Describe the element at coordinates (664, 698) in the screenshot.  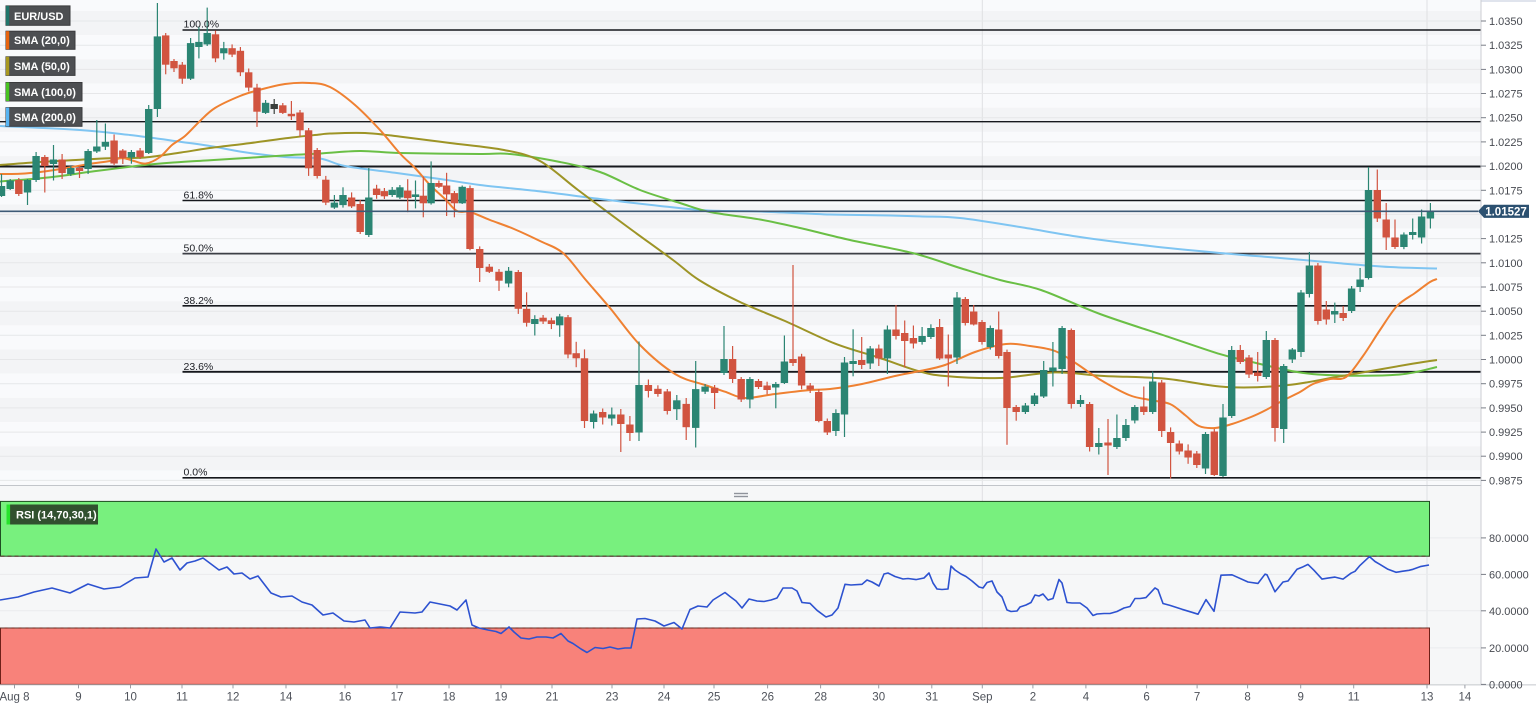
I see `svg-text: 24` at that location.